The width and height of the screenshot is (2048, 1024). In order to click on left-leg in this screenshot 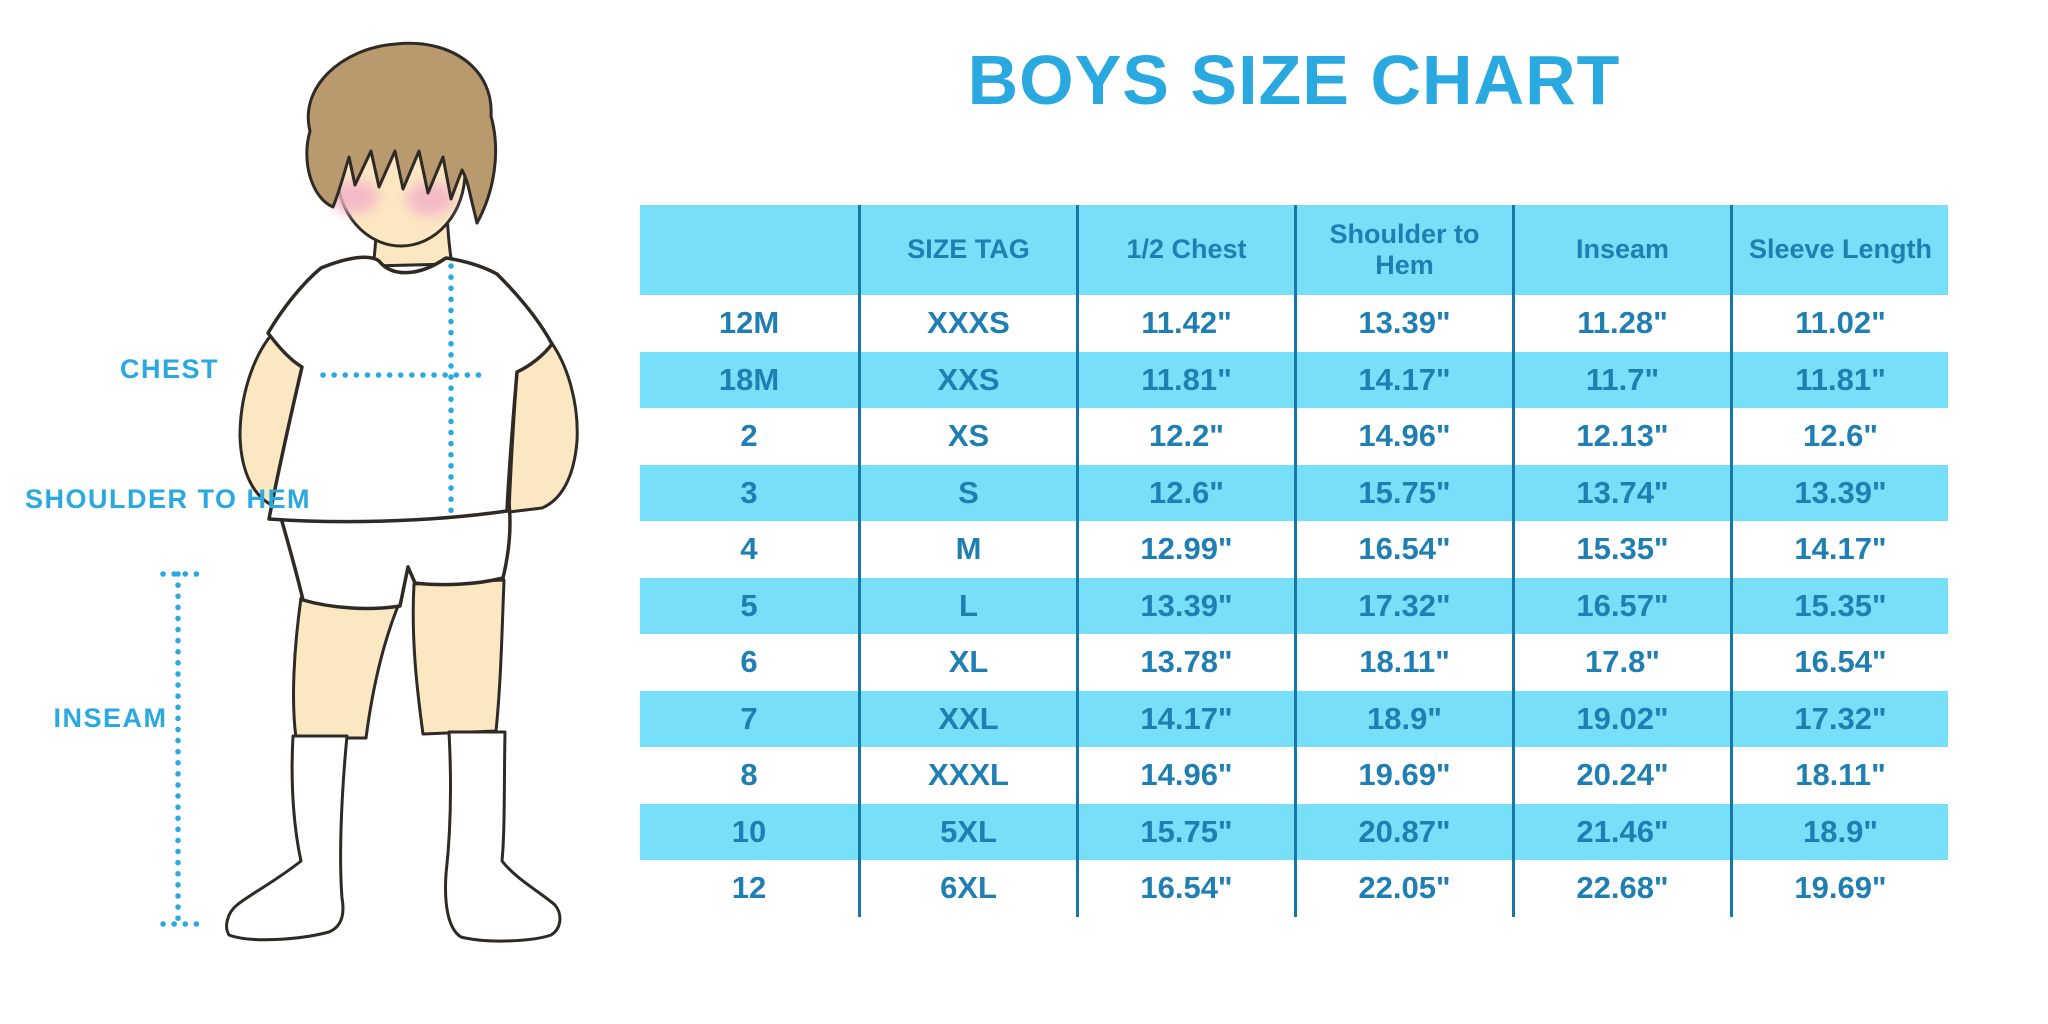, I will do `click(346, 668)`.